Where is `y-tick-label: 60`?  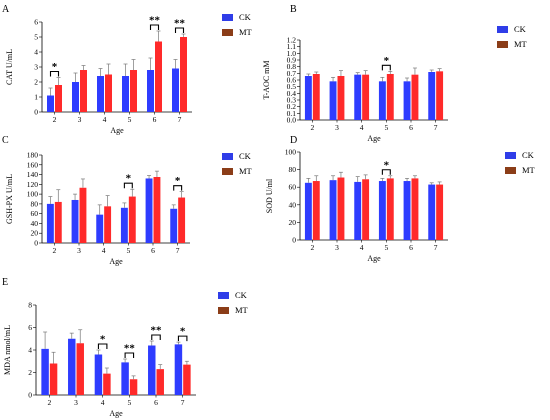
y-tick-label: 60 is located at coordinates (35, 213).